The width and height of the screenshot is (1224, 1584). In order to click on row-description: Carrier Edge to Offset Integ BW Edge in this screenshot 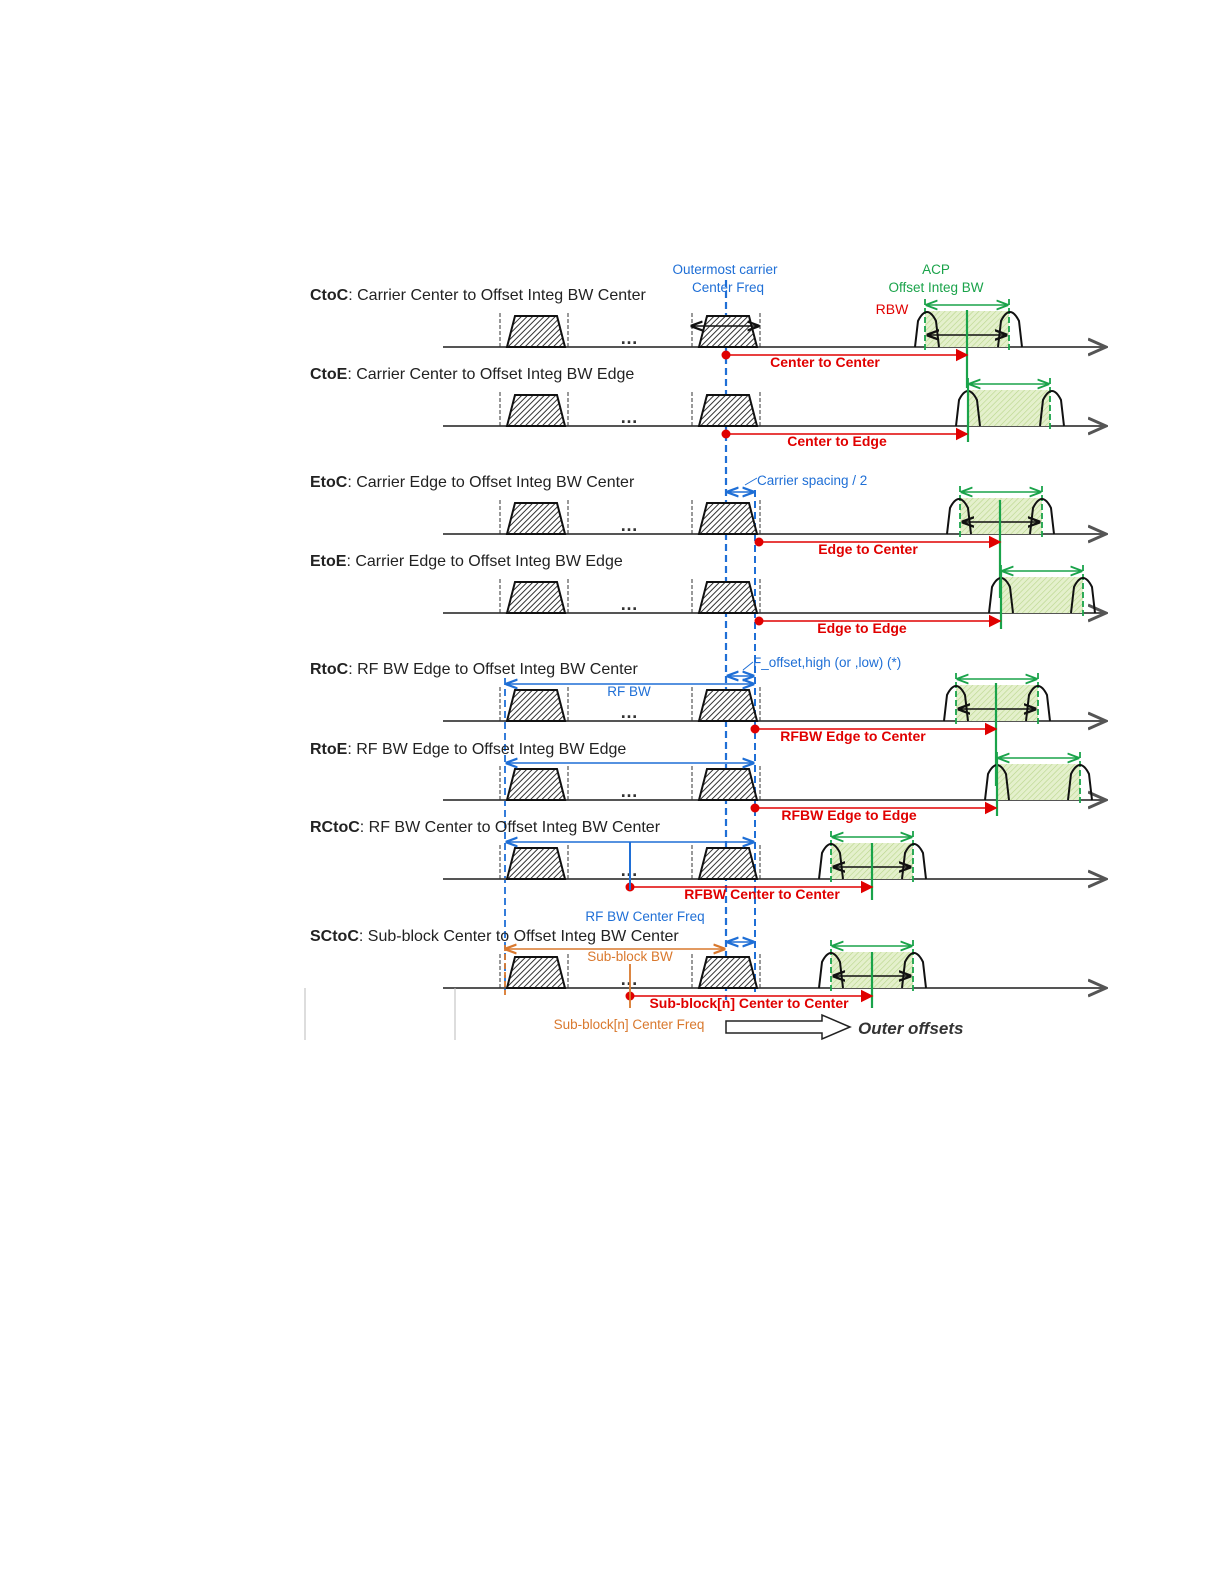, I will do `click(488, 561)`.